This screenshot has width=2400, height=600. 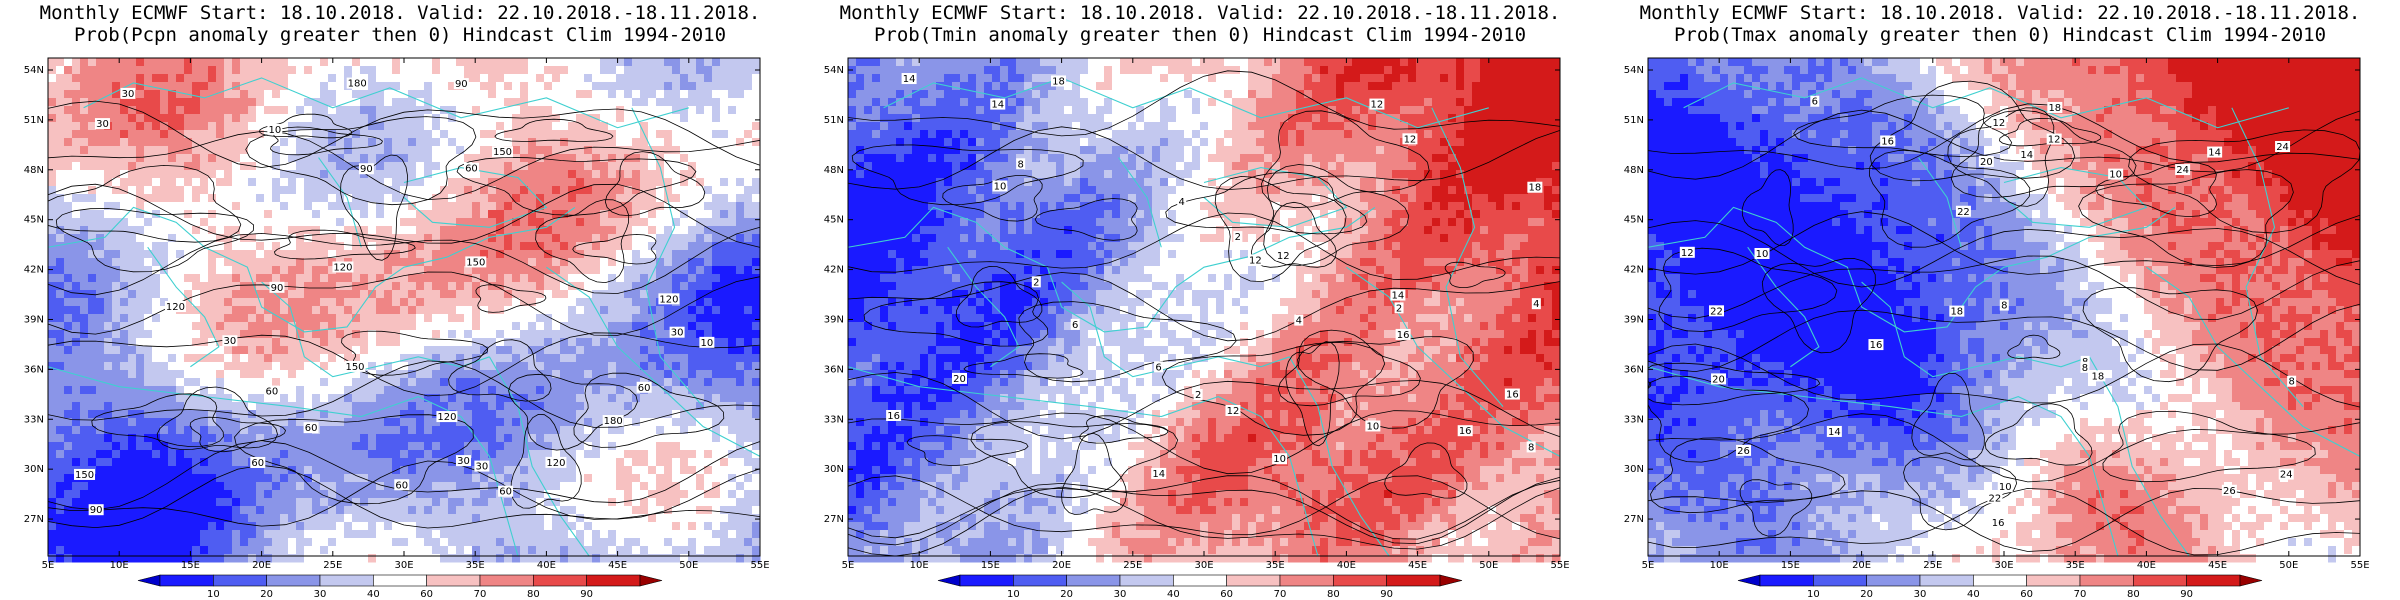 I want to click on contour-label: 26, so click(x=1743, y=451).